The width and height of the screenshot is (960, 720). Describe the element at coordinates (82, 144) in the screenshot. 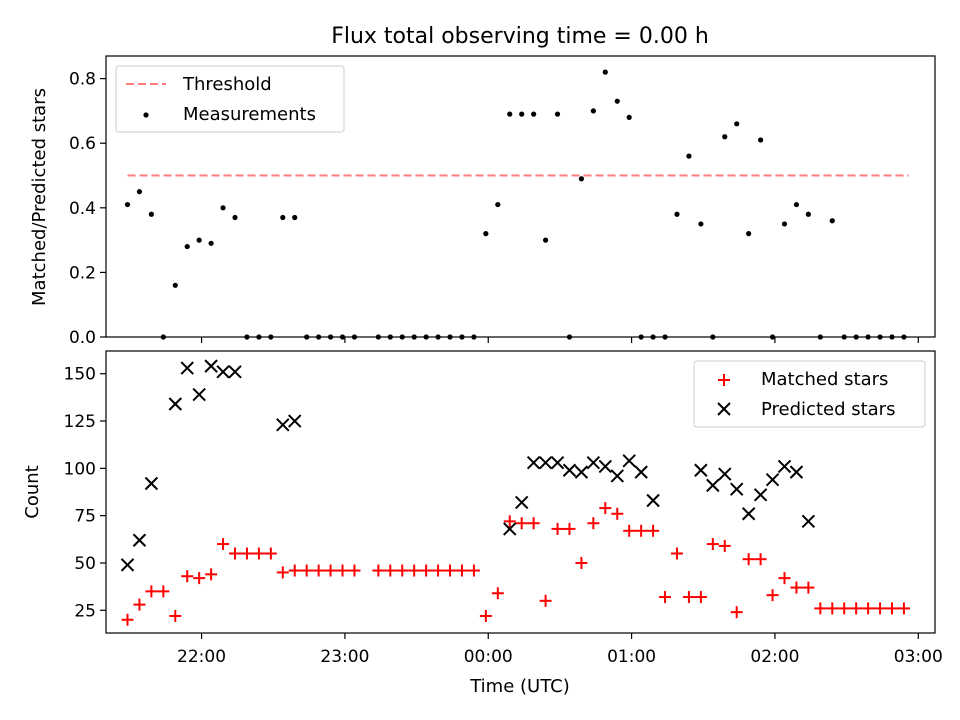

I see `y-tick-label: 0.6` at that location.